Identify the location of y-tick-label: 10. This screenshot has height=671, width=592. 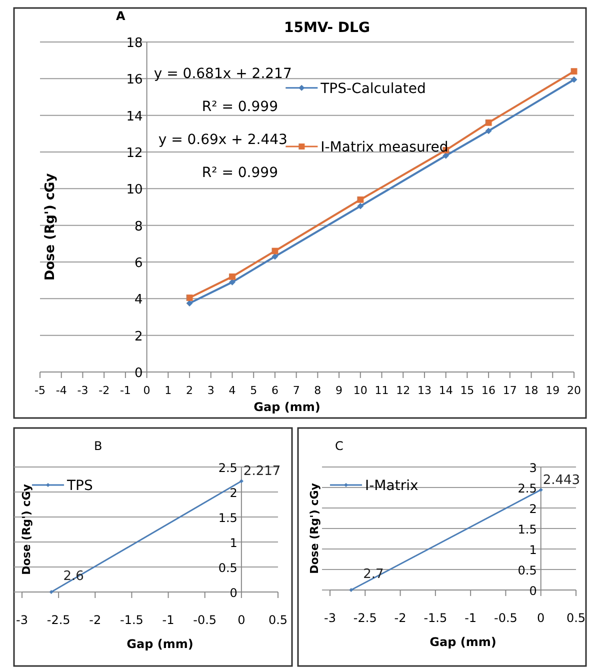
(134, 190).